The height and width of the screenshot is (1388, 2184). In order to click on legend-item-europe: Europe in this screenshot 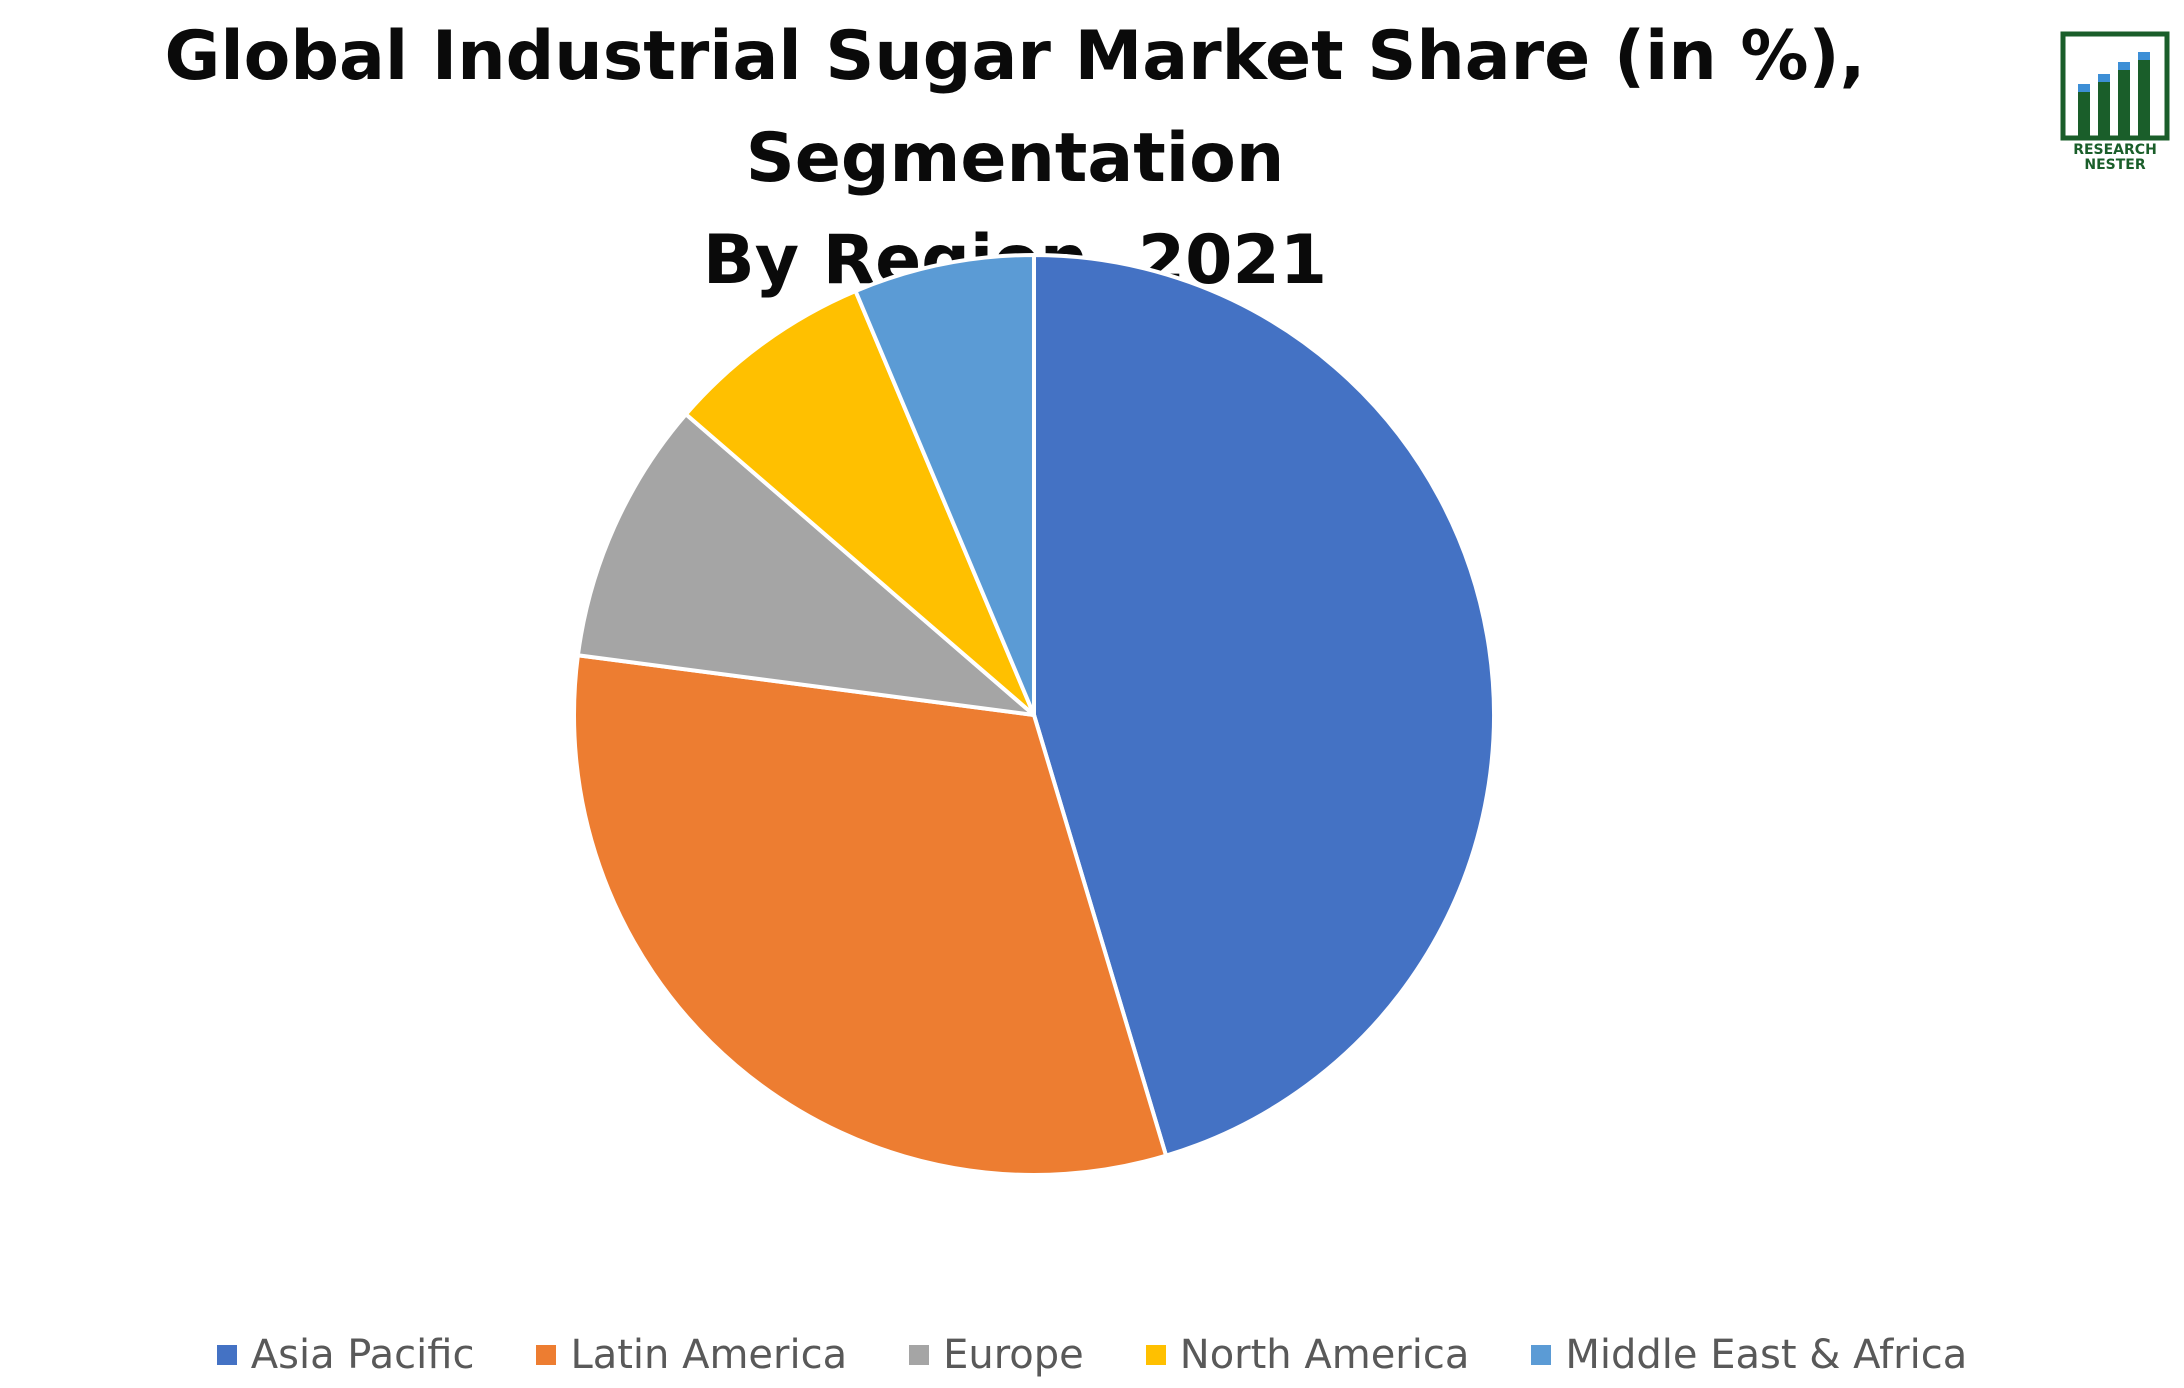, I will do `click(996, 1355)`.